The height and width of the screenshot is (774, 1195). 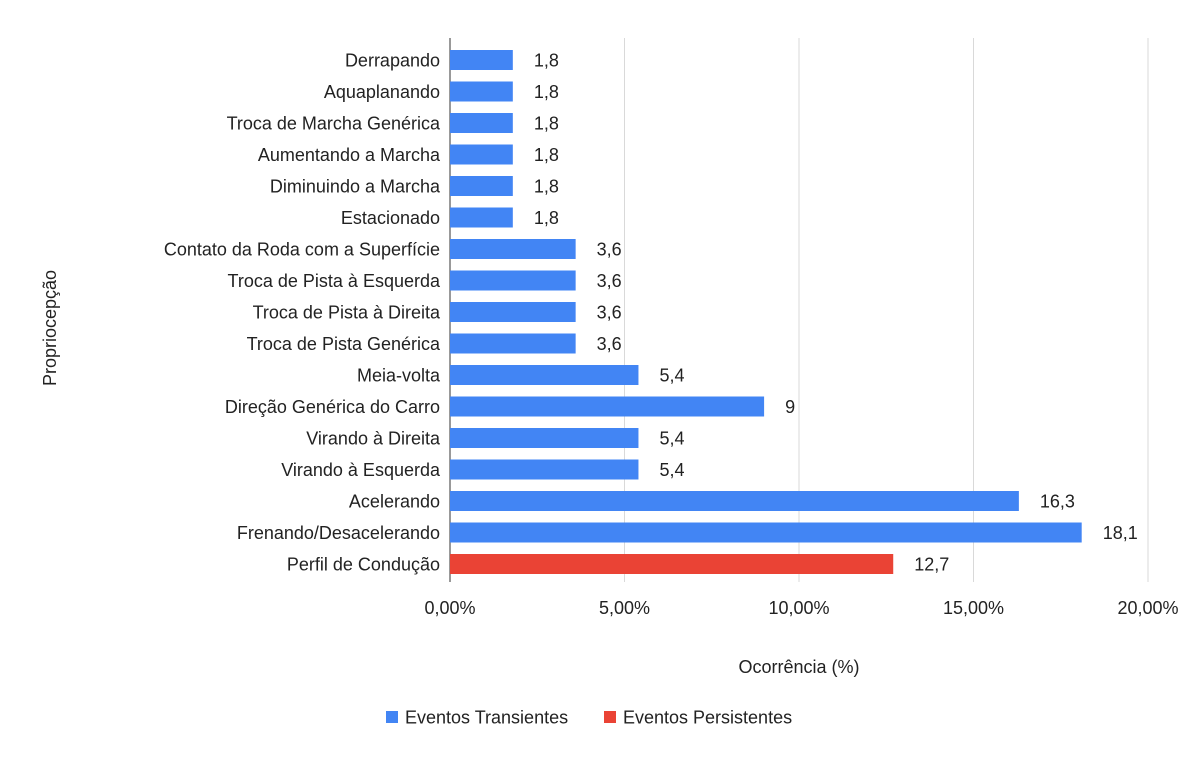 What do you see at coordinates (382, 92) in the screenshot?
I see `category-label: Aquaplanando` at bounding box center [382, 92].